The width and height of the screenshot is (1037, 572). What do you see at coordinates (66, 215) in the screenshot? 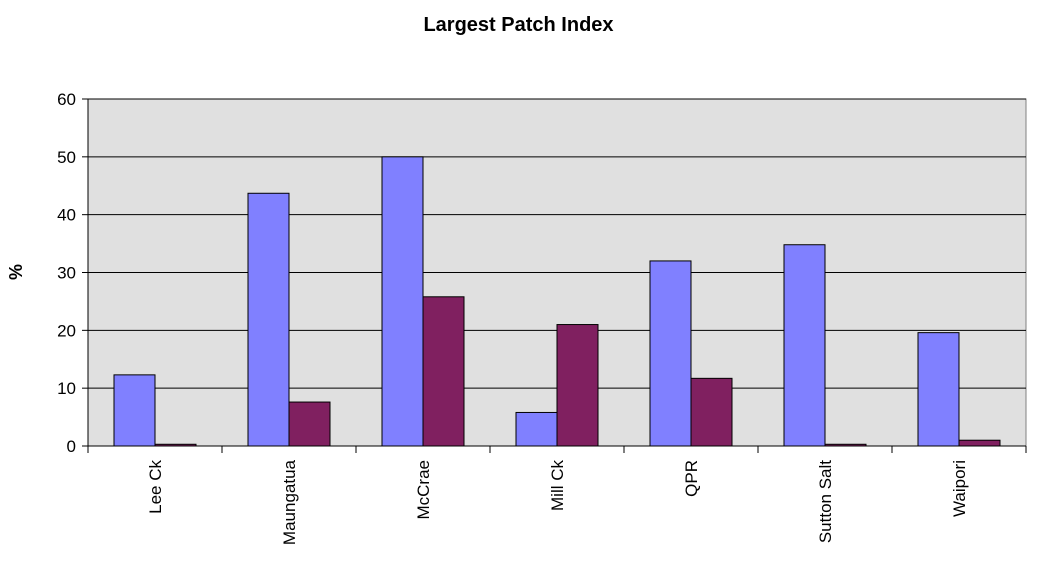
I see `y-tick-label: 40` at bounding box center [66, 215].